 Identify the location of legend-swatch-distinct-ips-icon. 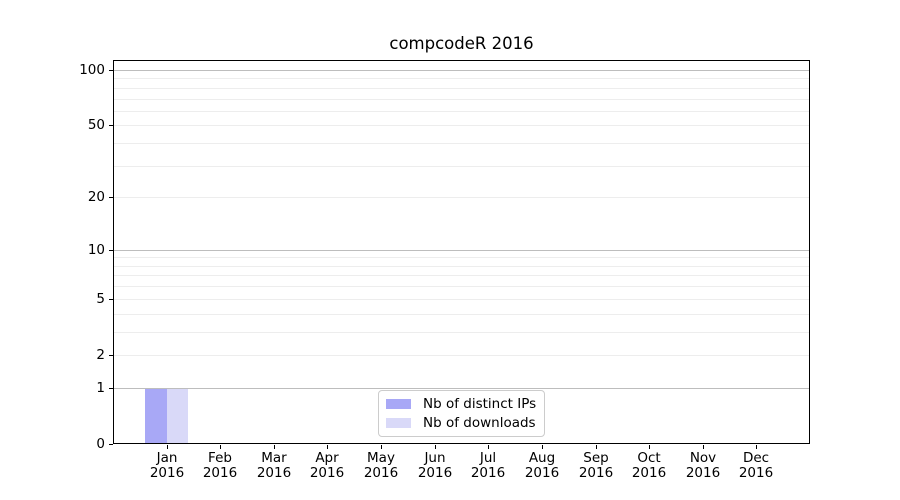
(398, 404).